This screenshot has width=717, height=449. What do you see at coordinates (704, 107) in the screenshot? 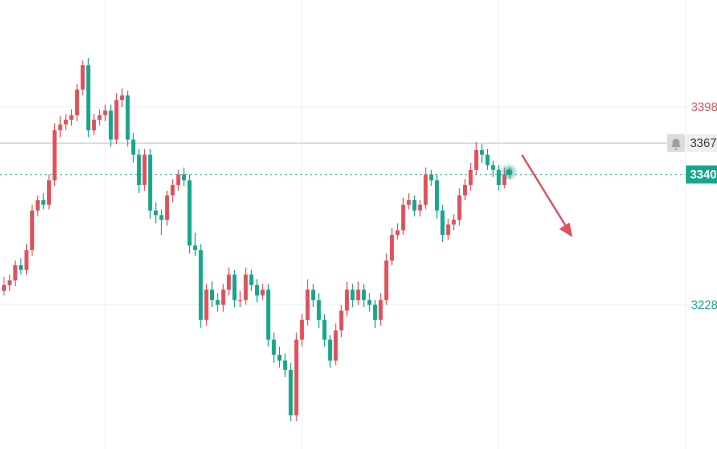
I see `y-tick-label: 3398` at bounding box center [704, 107].